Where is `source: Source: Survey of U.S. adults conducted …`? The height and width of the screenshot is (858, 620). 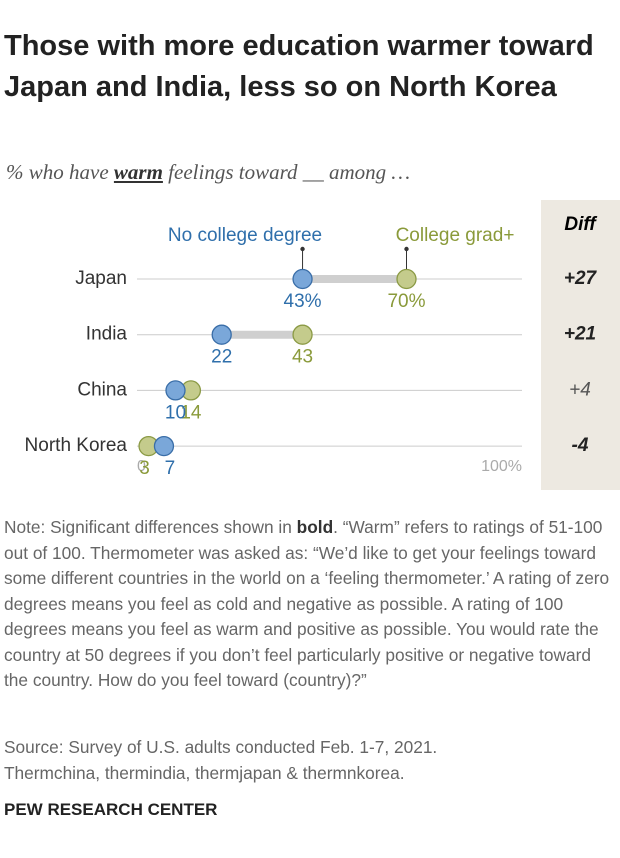
source: Source: Survey of U.S. adults conducted … is located at coordinates (221, 747).